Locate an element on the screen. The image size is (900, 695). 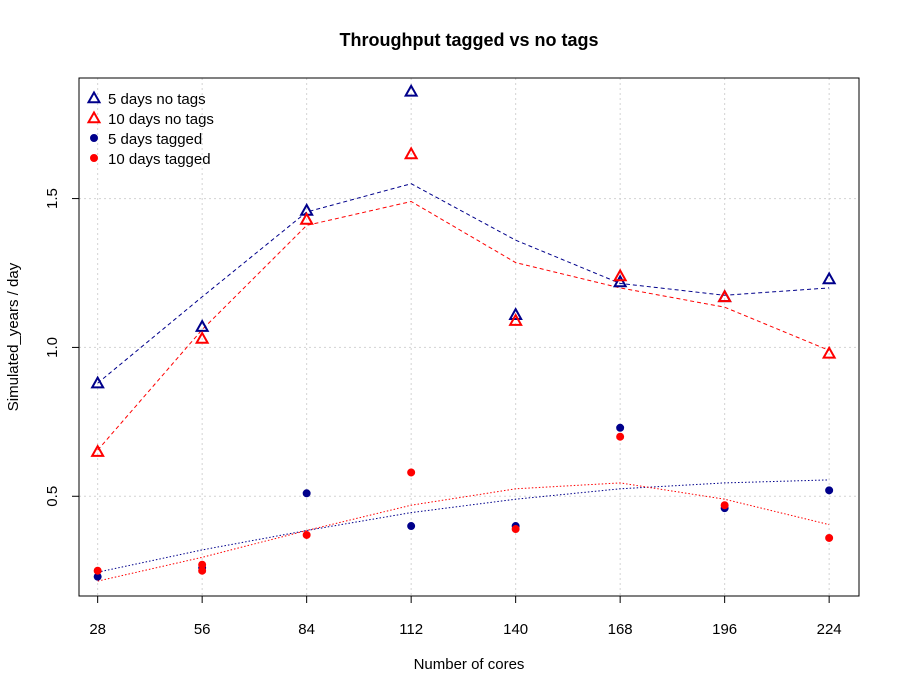
legend-label-0: 5 days no tags is located at coordinates (157, 99).